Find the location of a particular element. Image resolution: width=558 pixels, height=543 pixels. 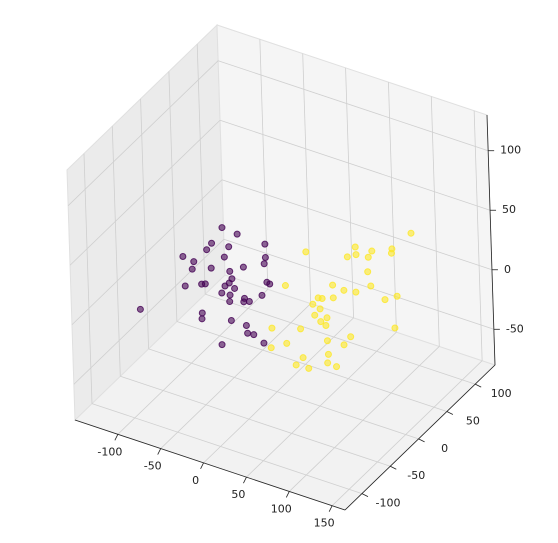

y-axis is located at coordinates (420, 437).